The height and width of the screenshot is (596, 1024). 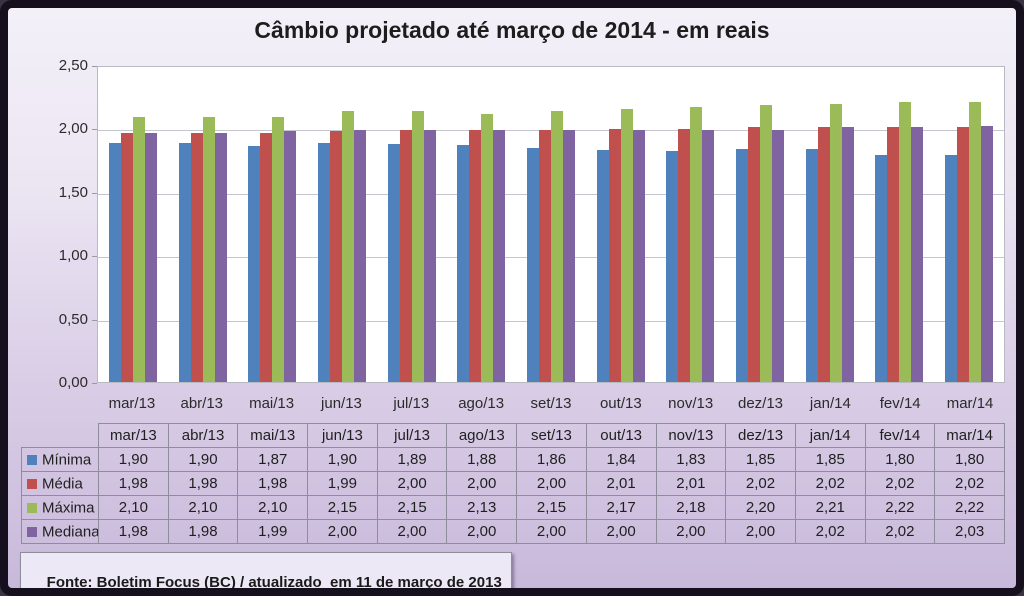 I want to click on series-label-cell: Máxima, so click(x=60, y=507).